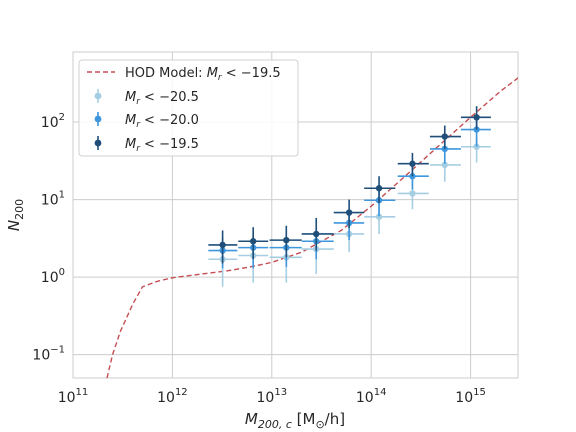 This screenshot has height=432, width=576. Describe the element at coordinates (15, 215) in the screenshot. I see `y-axis-label: N200` at that location.